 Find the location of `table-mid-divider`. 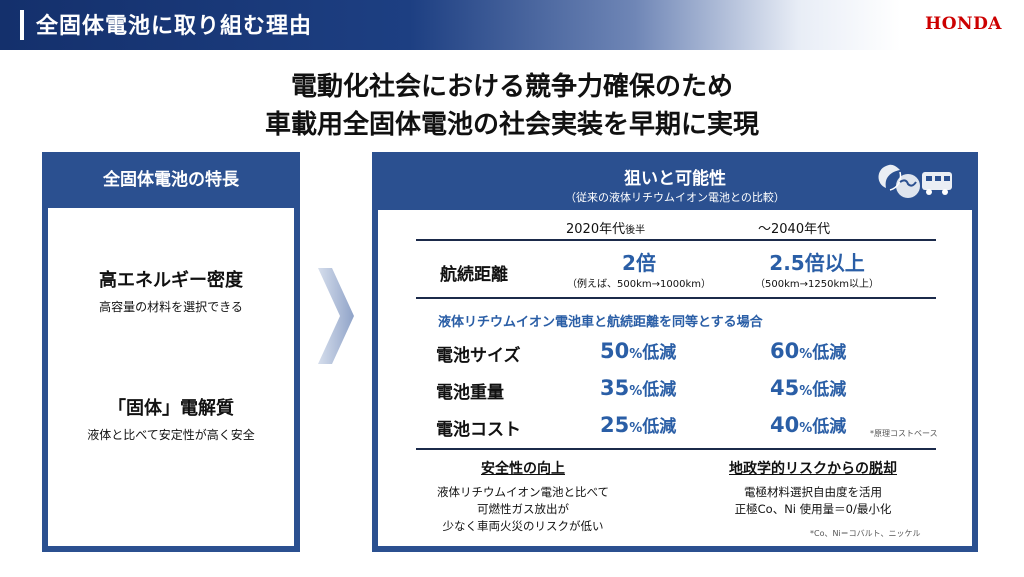

table-mid-divider is located at coordinates (676, 298).